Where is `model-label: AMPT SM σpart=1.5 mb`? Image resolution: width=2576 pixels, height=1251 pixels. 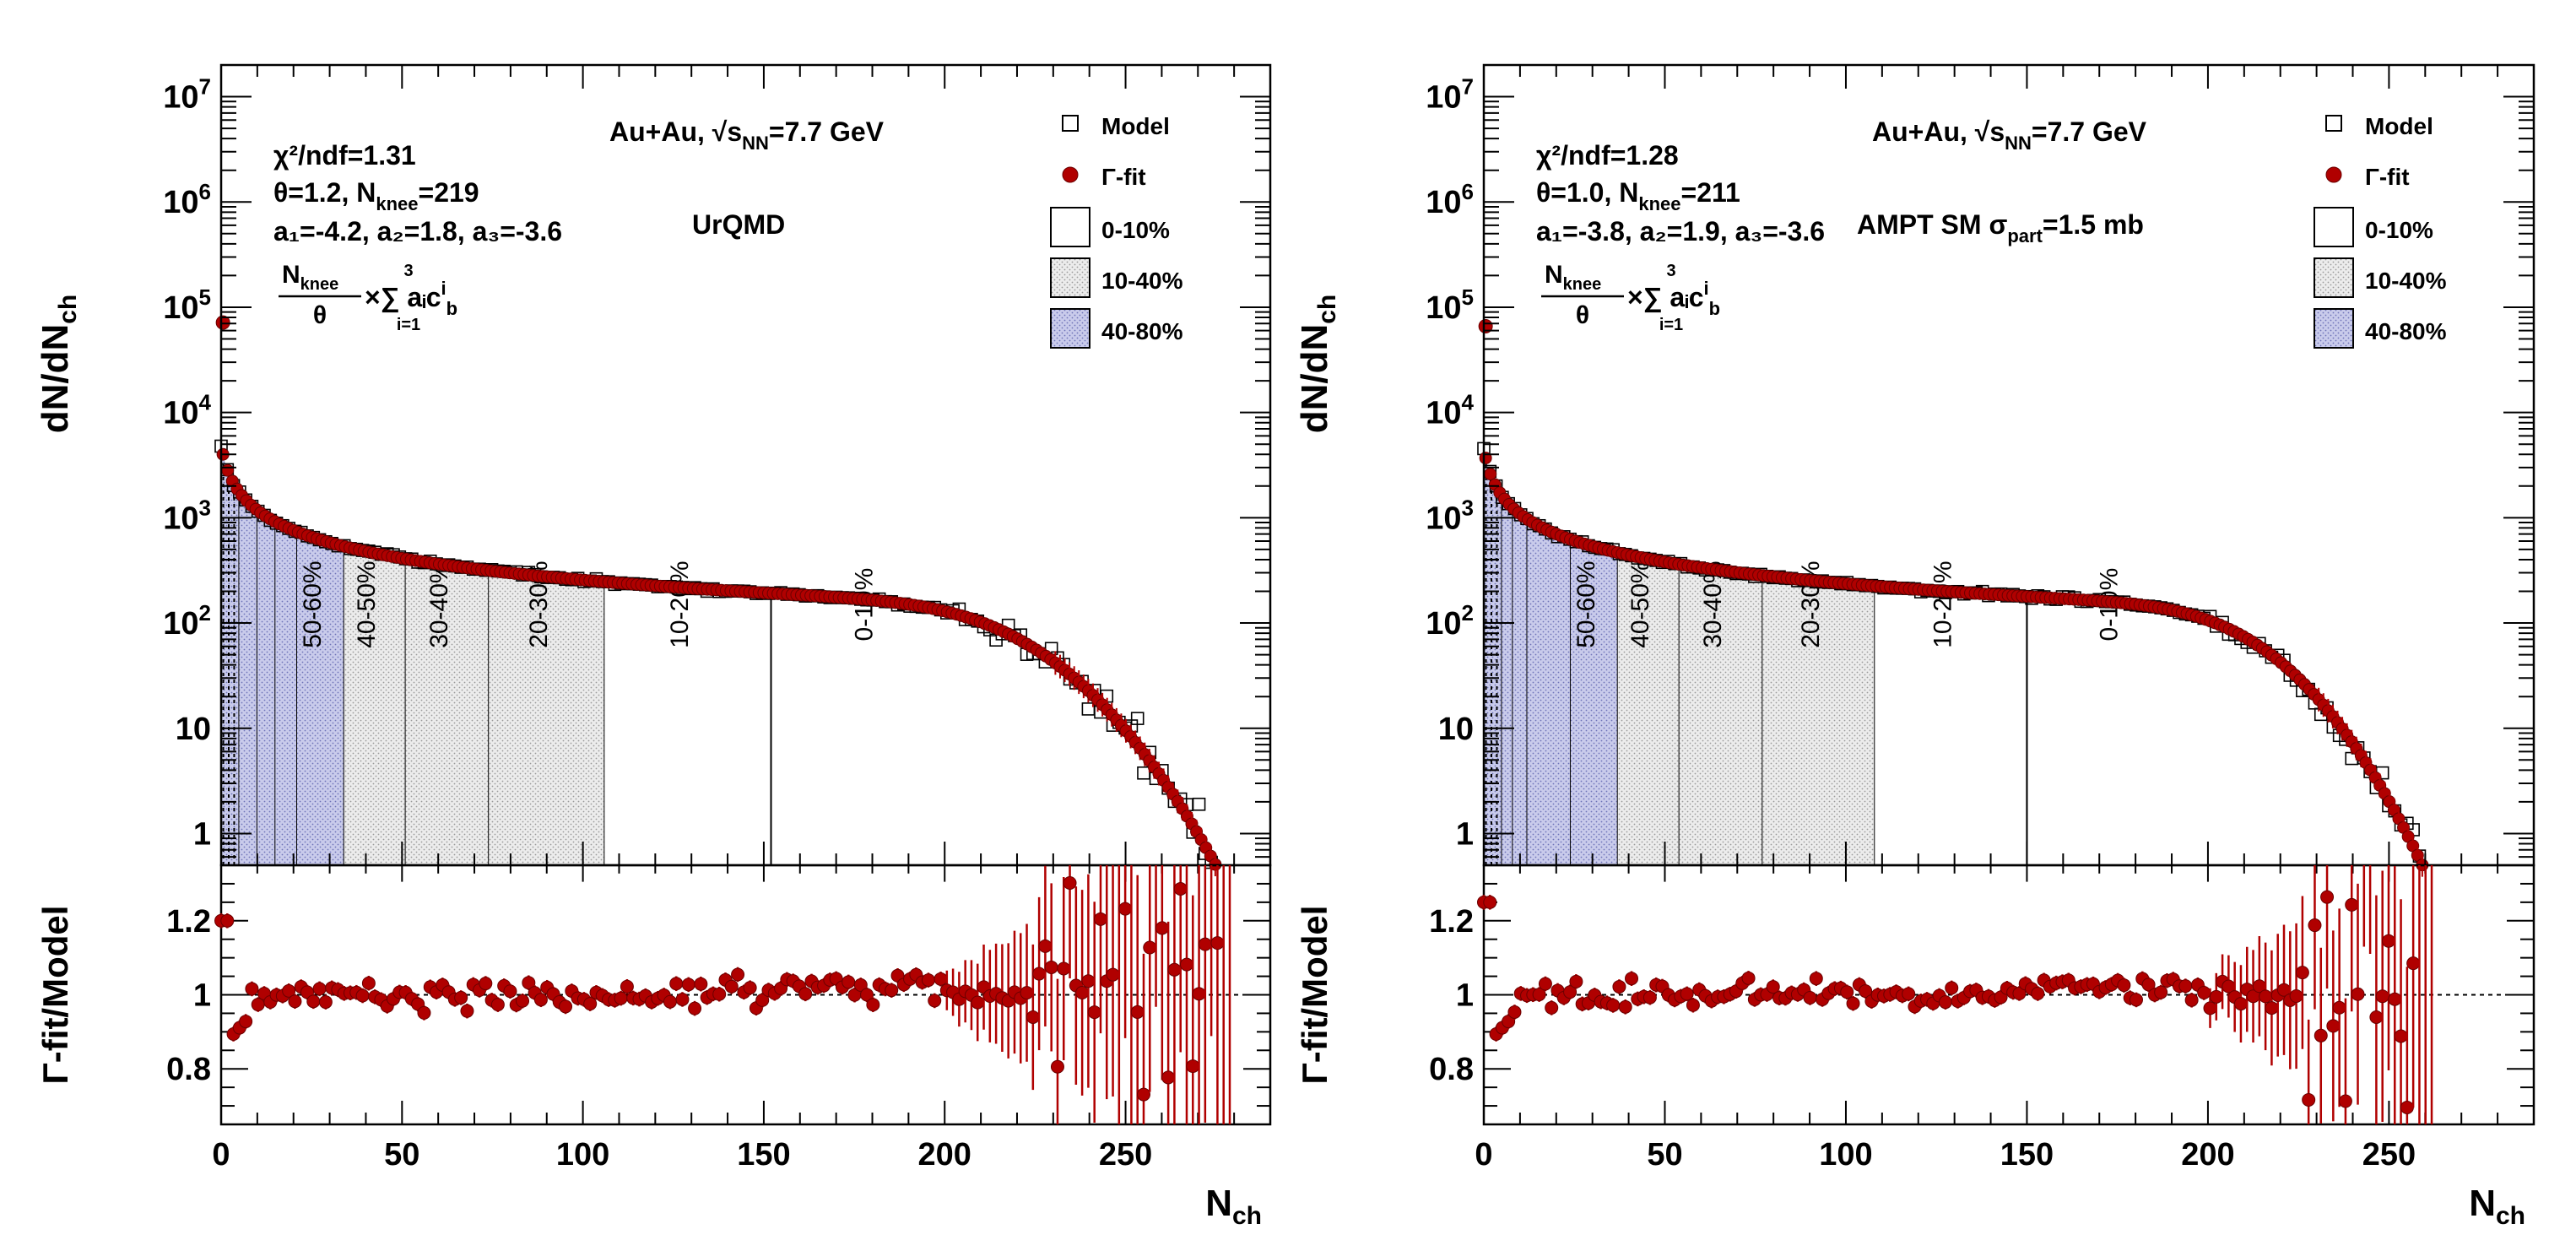 model-label: AMPT SM σpart=1.5 mb is located at coordinates (2000, 227).